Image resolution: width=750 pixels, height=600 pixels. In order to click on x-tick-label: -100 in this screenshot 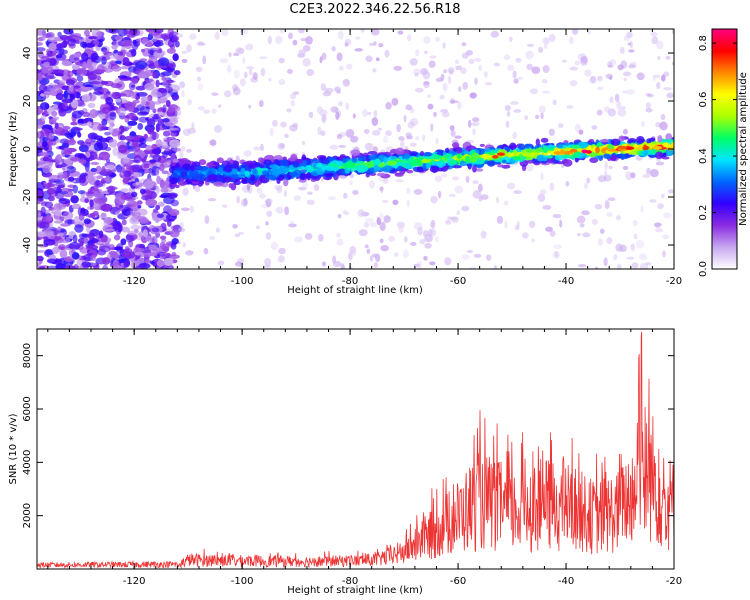, I will do `click(242, 581)`.